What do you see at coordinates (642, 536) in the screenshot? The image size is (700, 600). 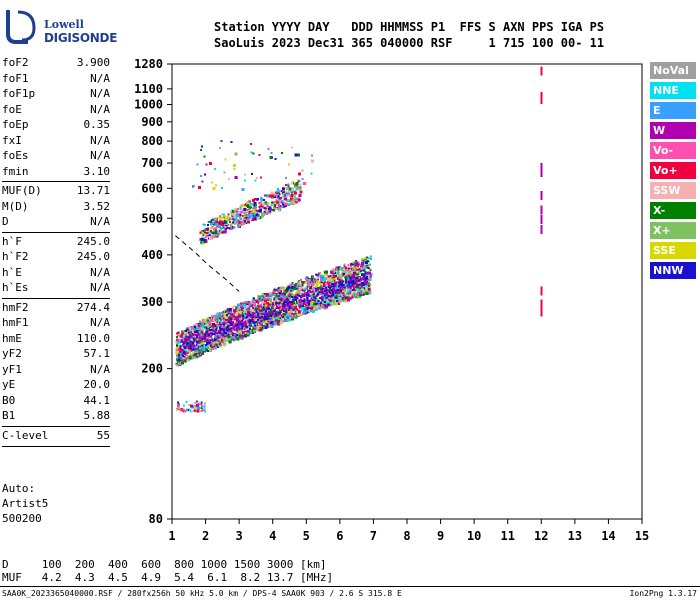 I see `x-tick-label: 15` at bounding box center [642, 536].